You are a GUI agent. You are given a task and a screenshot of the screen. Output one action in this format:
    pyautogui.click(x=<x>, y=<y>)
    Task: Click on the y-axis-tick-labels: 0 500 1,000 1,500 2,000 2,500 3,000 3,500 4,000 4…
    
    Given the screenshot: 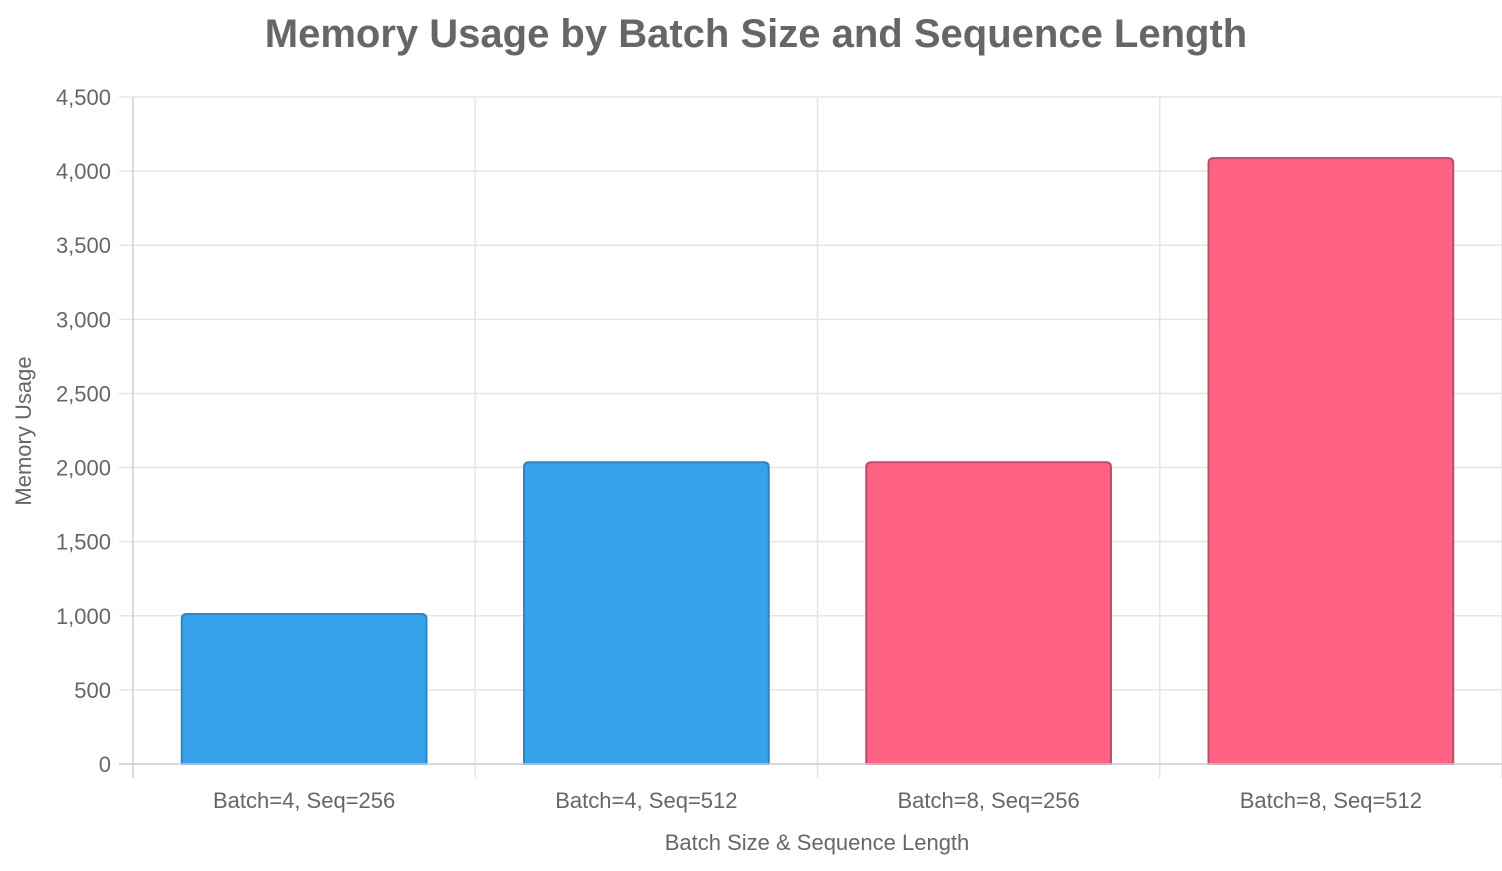 What is the action you would take?
    pyautogui.click(x=83, y=431)
    